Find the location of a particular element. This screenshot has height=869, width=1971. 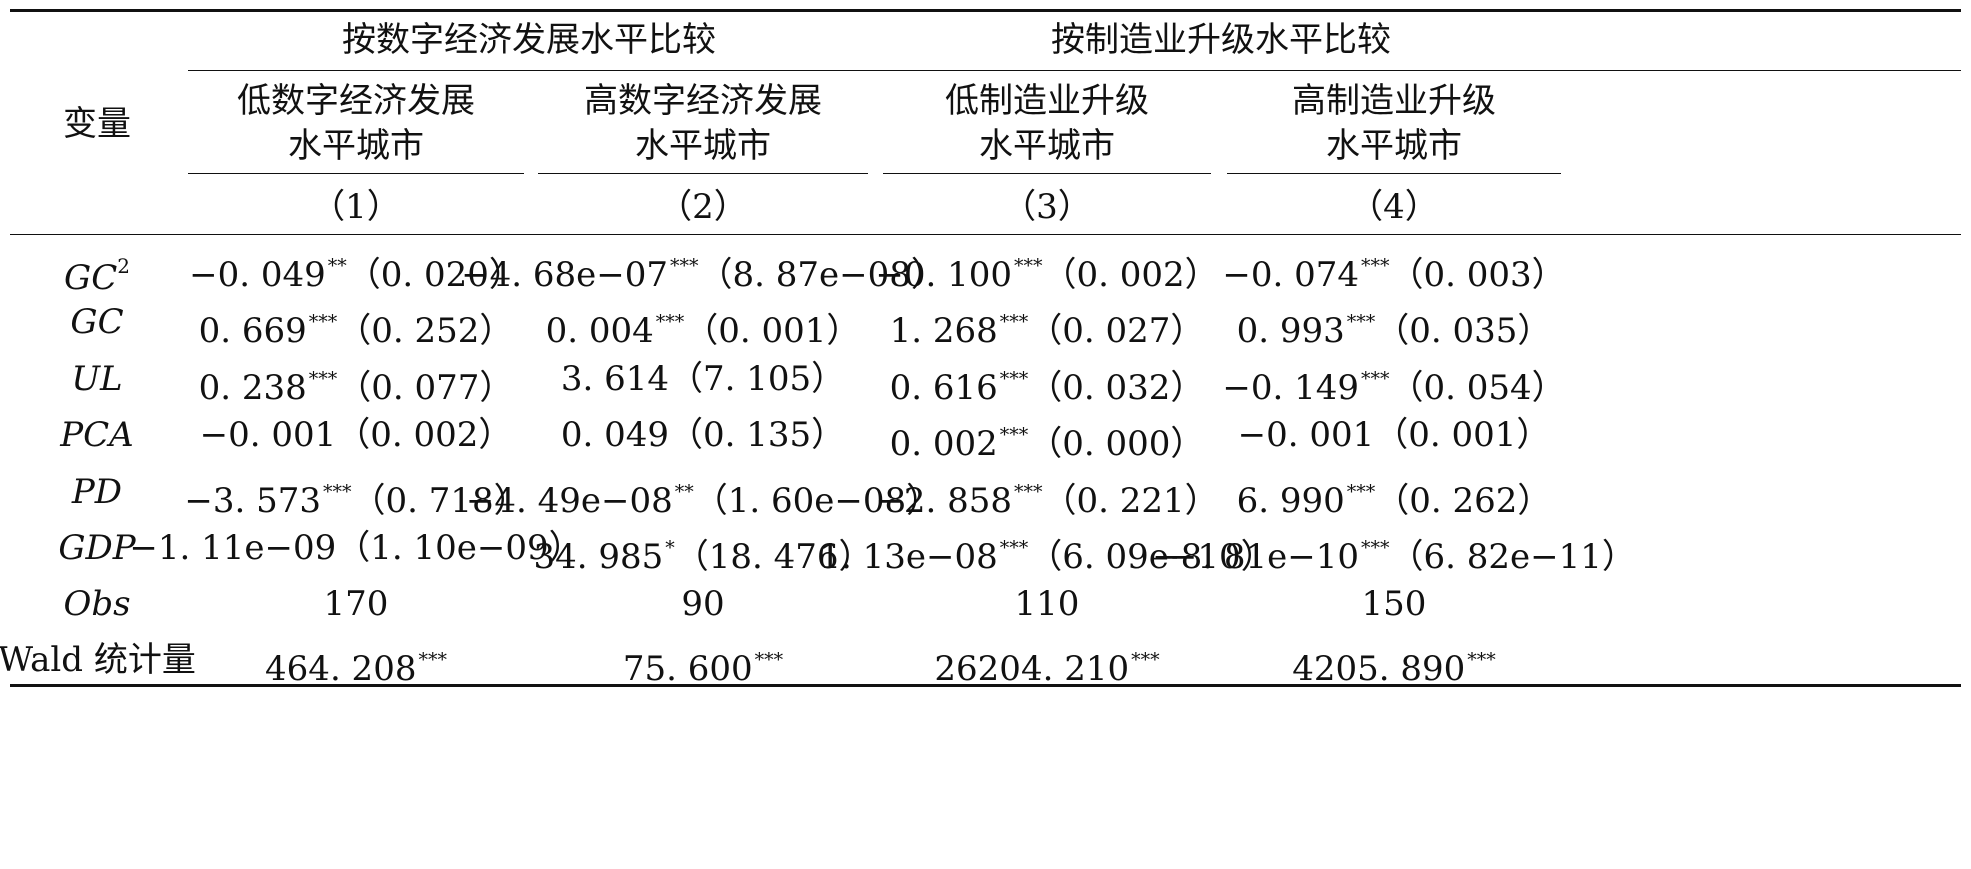

row-variable-name: PD is located at coordinates (97, 492).